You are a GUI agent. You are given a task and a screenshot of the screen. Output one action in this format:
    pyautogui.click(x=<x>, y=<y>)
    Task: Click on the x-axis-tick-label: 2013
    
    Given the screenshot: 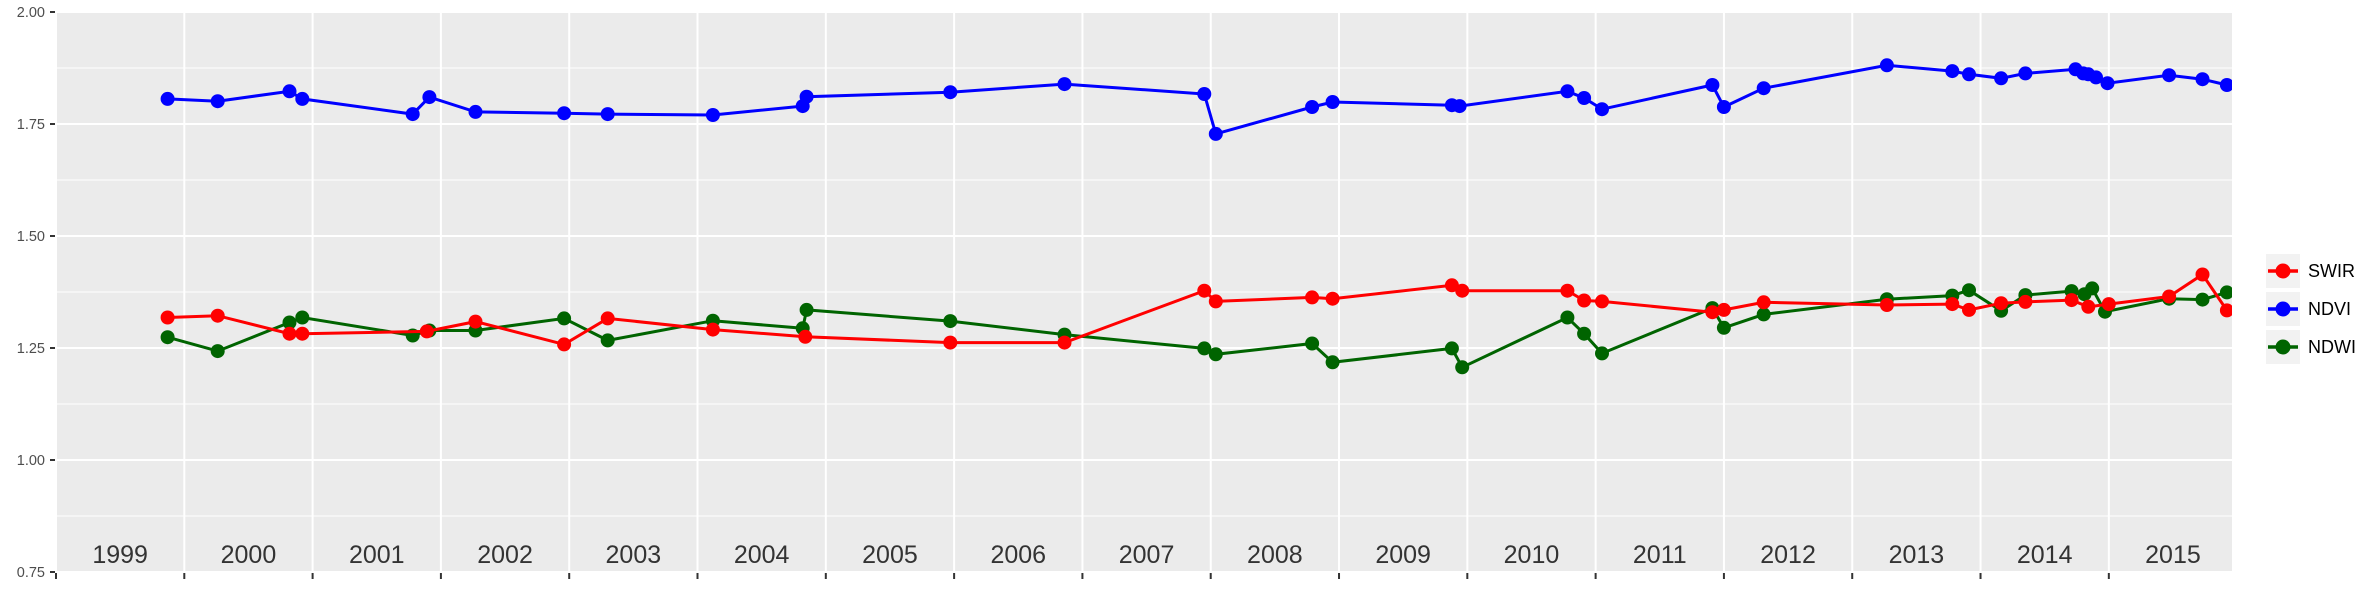 What is the action you would take?
    pyautogui.click(x=1917, y=555)
    